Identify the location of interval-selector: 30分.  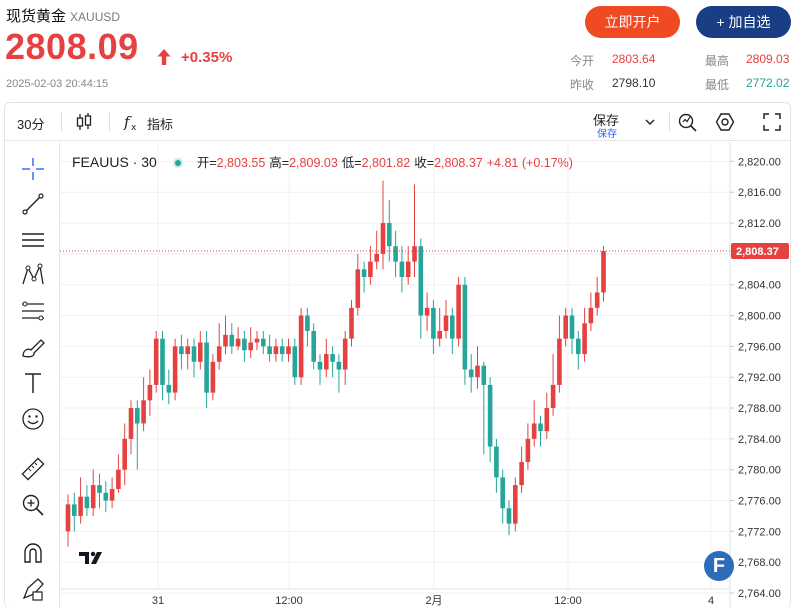
(31, 124).